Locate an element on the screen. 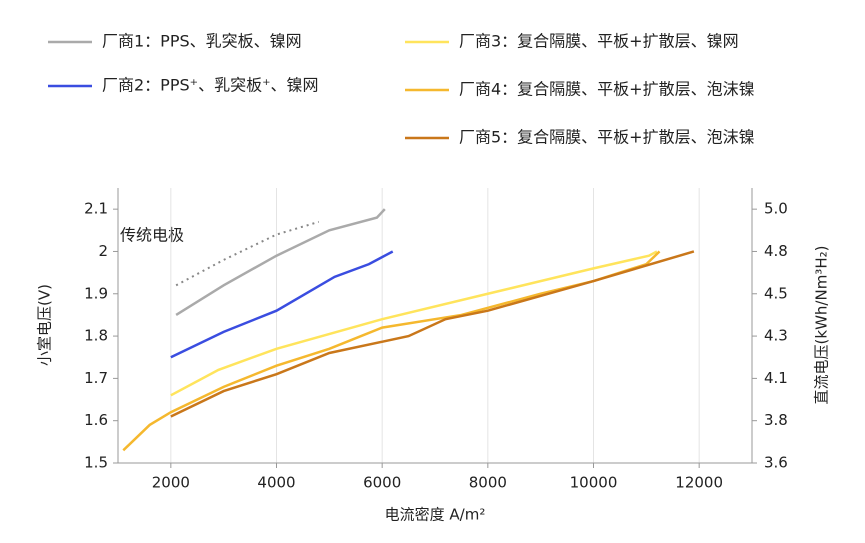 This screenshot has height=543, width=865. y-tick-label: 1.8 is located at coordinates (96, 336).